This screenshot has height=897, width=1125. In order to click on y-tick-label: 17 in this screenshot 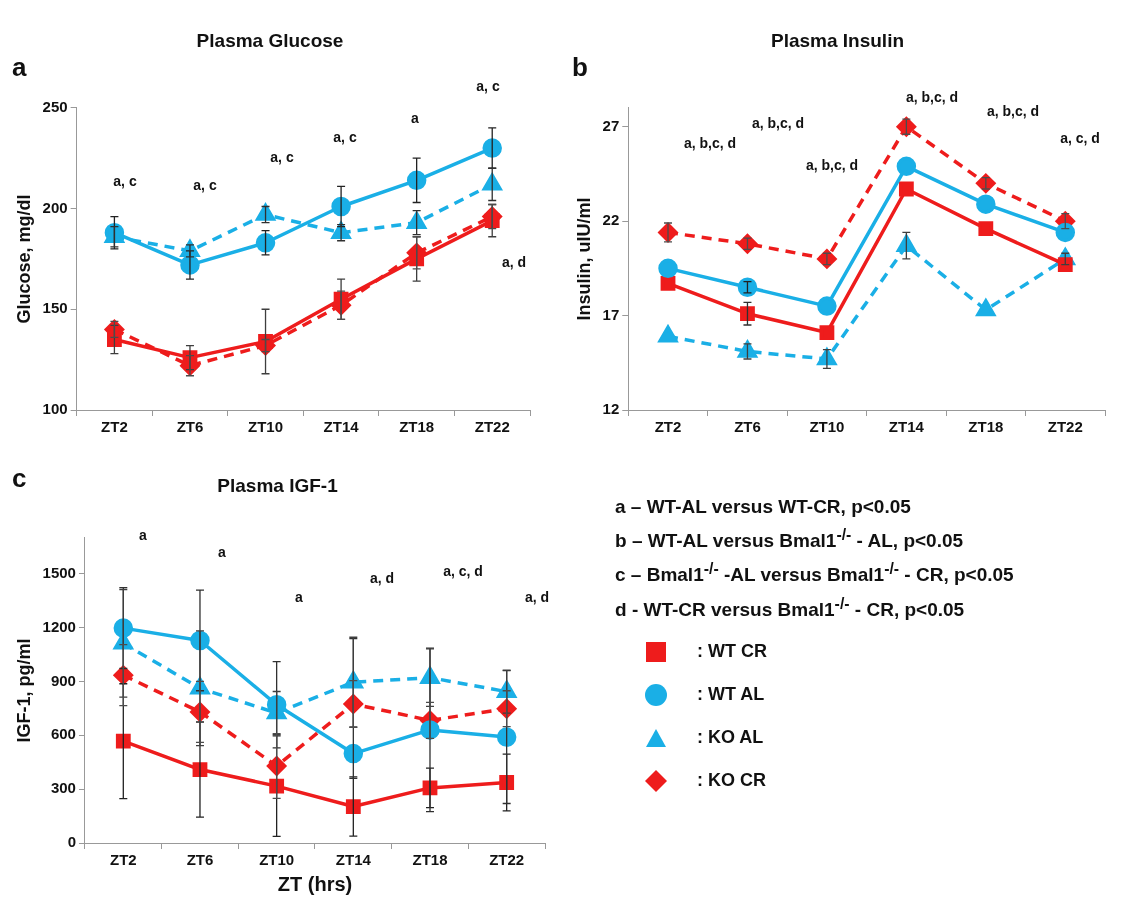, I will do `click(611, 314)`.